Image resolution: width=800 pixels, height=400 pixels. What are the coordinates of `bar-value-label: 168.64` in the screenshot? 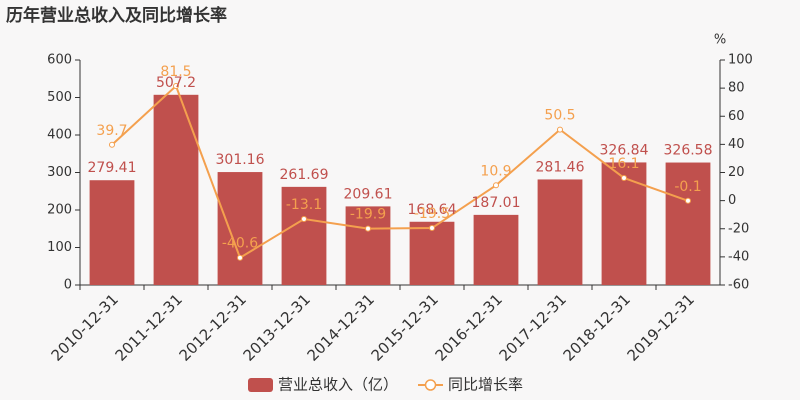 It's located at (432, 210).